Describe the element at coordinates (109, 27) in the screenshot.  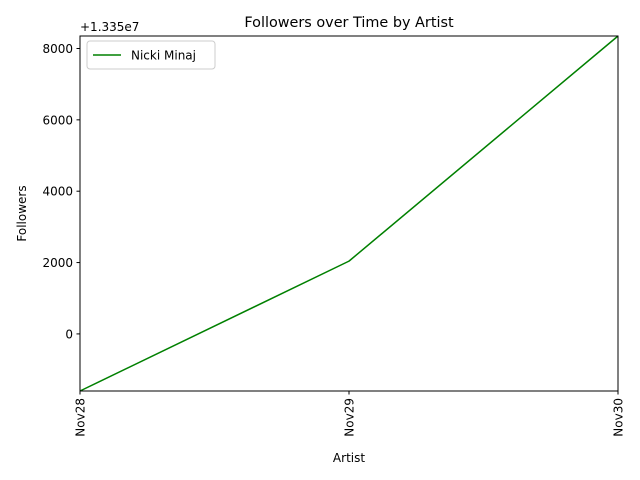
I see `y-offset-label: +1.335e7` at that location.